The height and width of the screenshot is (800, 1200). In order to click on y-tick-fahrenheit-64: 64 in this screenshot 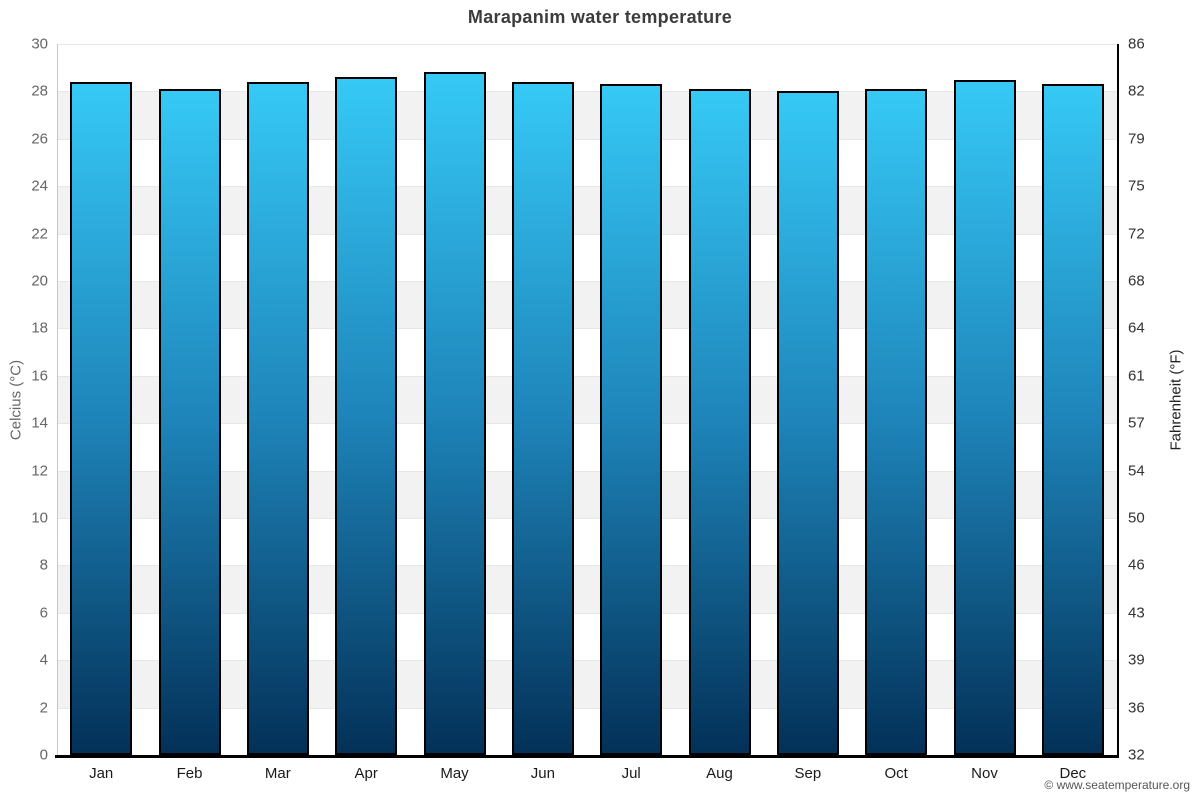, I will do `click(1136, 328)`.